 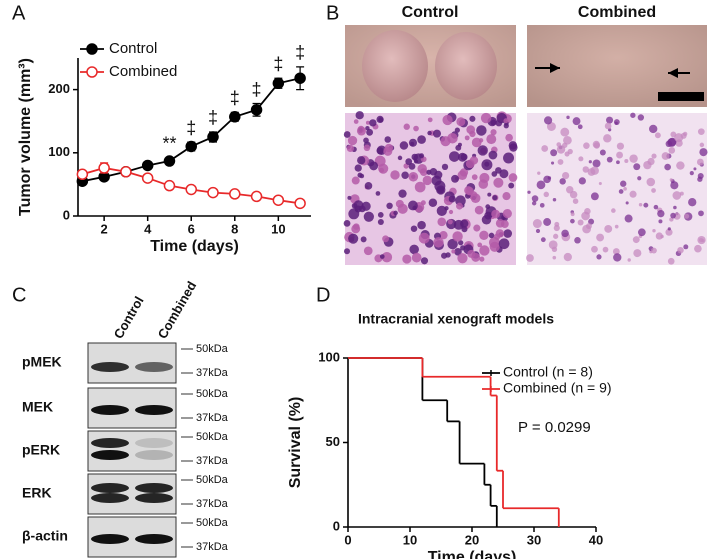 I want to click on p-value: P = 0.0299, so click(x=554, y=427).